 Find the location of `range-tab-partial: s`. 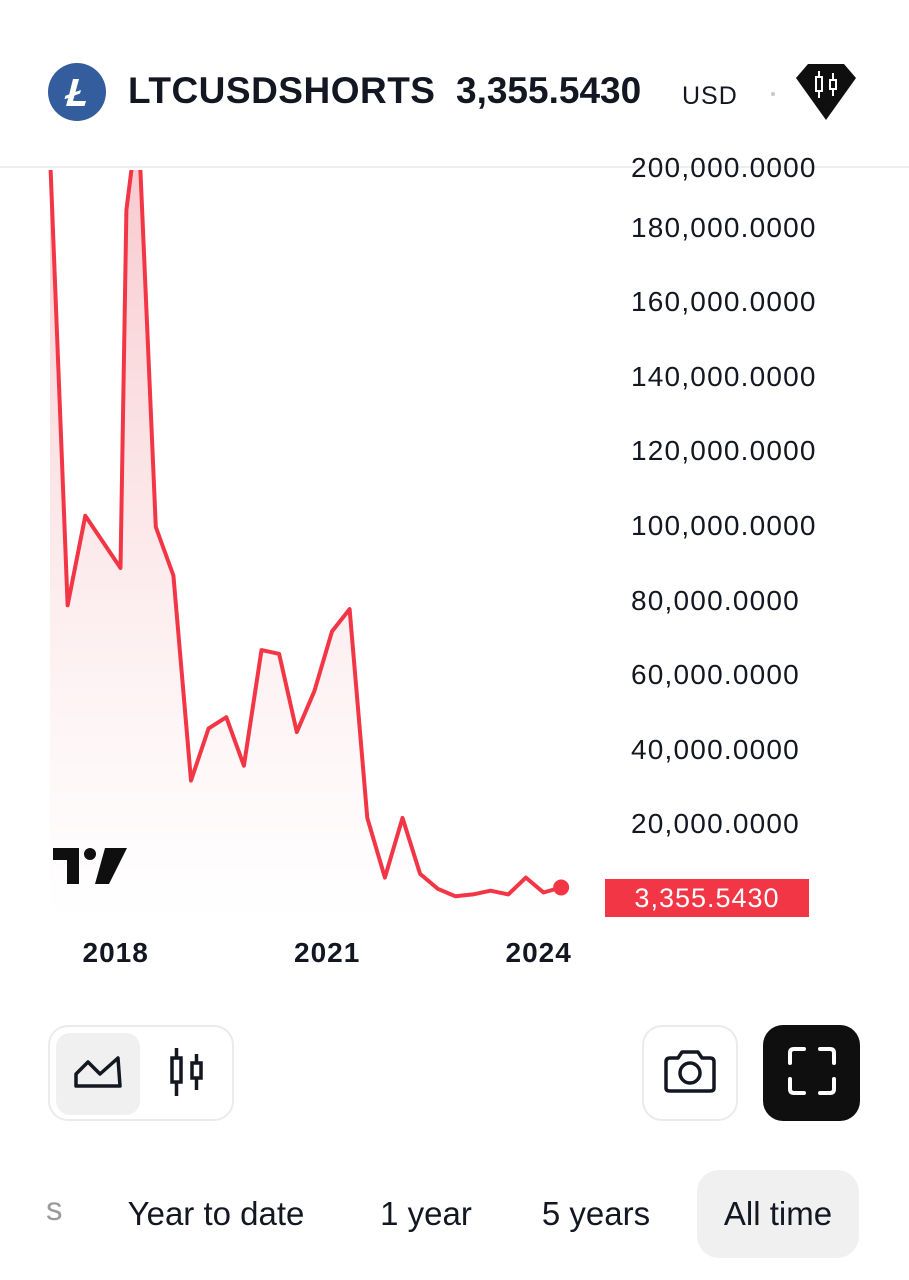

range-tab-partial: s is located at coordinates (54, 1208).